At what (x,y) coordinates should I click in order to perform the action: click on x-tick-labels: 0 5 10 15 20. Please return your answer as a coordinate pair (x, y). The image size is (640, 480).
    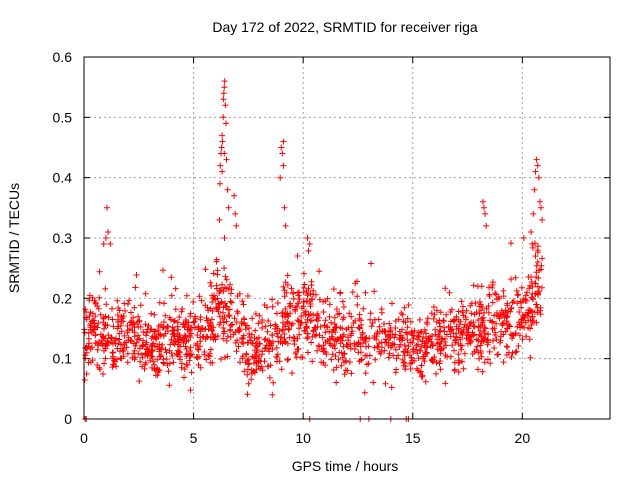
    Looking at the image, I should click on (305, 438).